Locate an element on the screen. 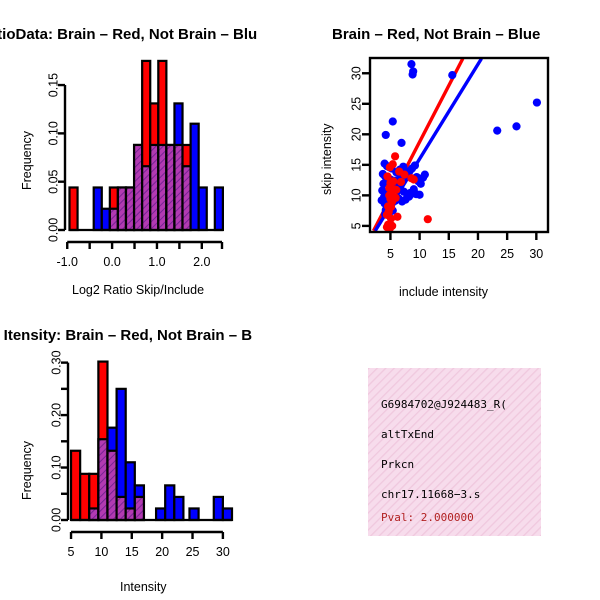 This screenshot has height=600, width=600. y-axis-tick-label: 10 is located at coordinates (356, 195).